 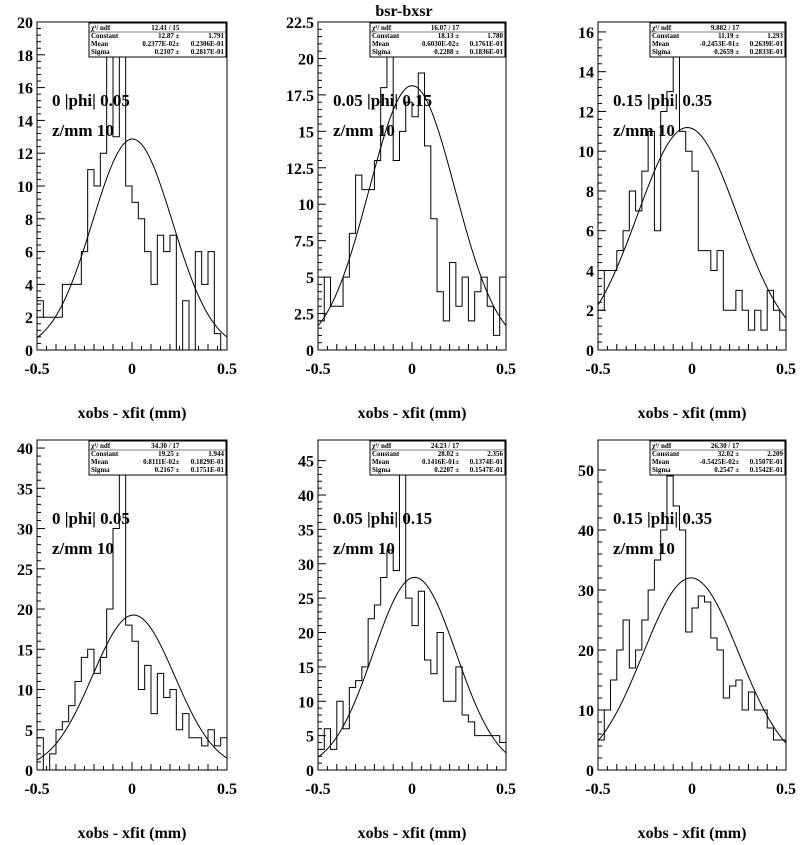 I want to click on stats-value: 24.23 / 17, so click(x=445, y=446).